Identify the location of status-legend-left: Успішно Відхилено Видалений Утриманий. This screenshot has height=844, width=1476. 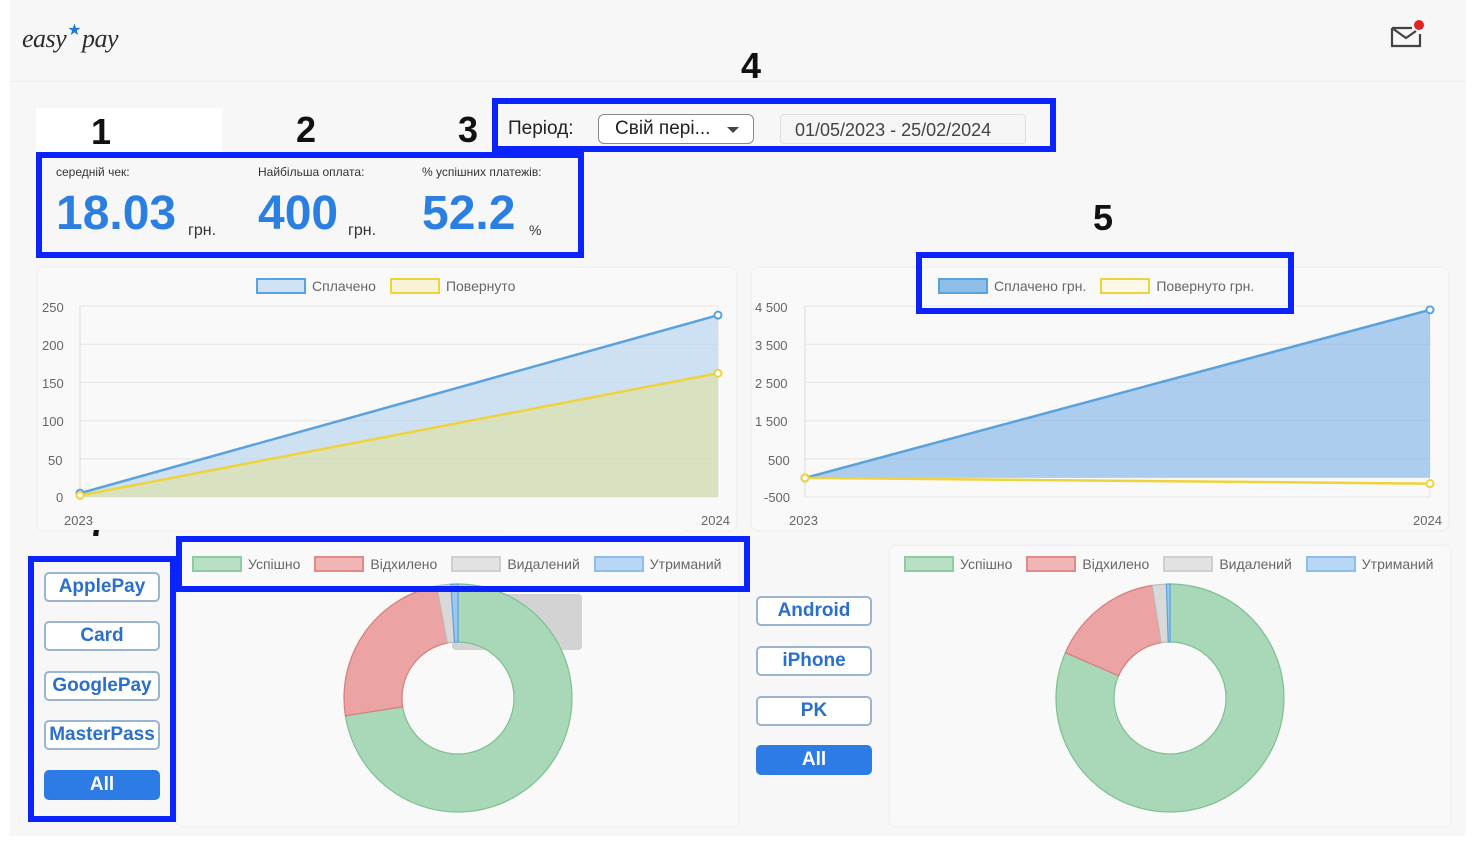
(463, 564).